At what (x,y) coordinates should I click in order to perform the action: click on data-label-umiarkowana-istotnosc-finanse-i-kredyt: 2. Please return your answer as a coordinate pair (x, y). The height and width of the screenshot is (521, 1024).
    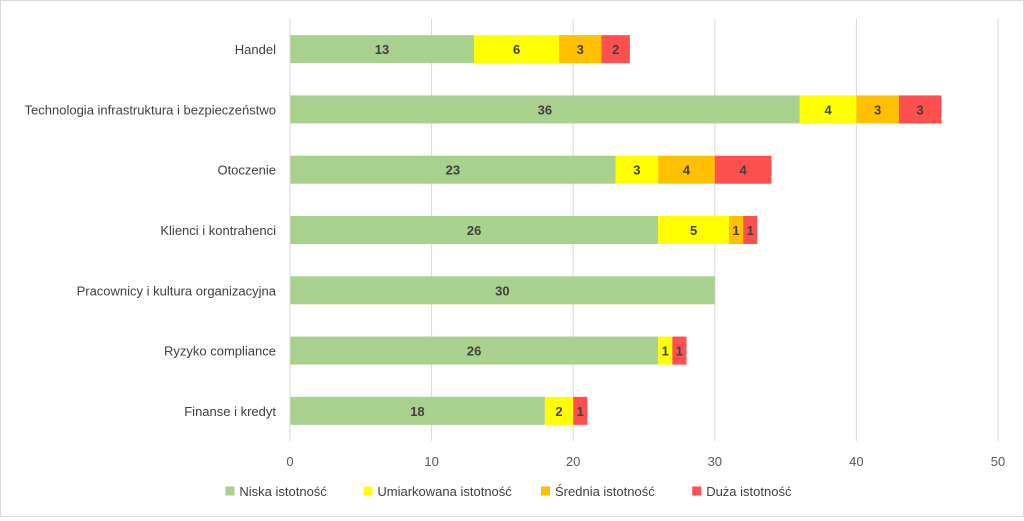
    Looking at the image, I should click on (558, 411).